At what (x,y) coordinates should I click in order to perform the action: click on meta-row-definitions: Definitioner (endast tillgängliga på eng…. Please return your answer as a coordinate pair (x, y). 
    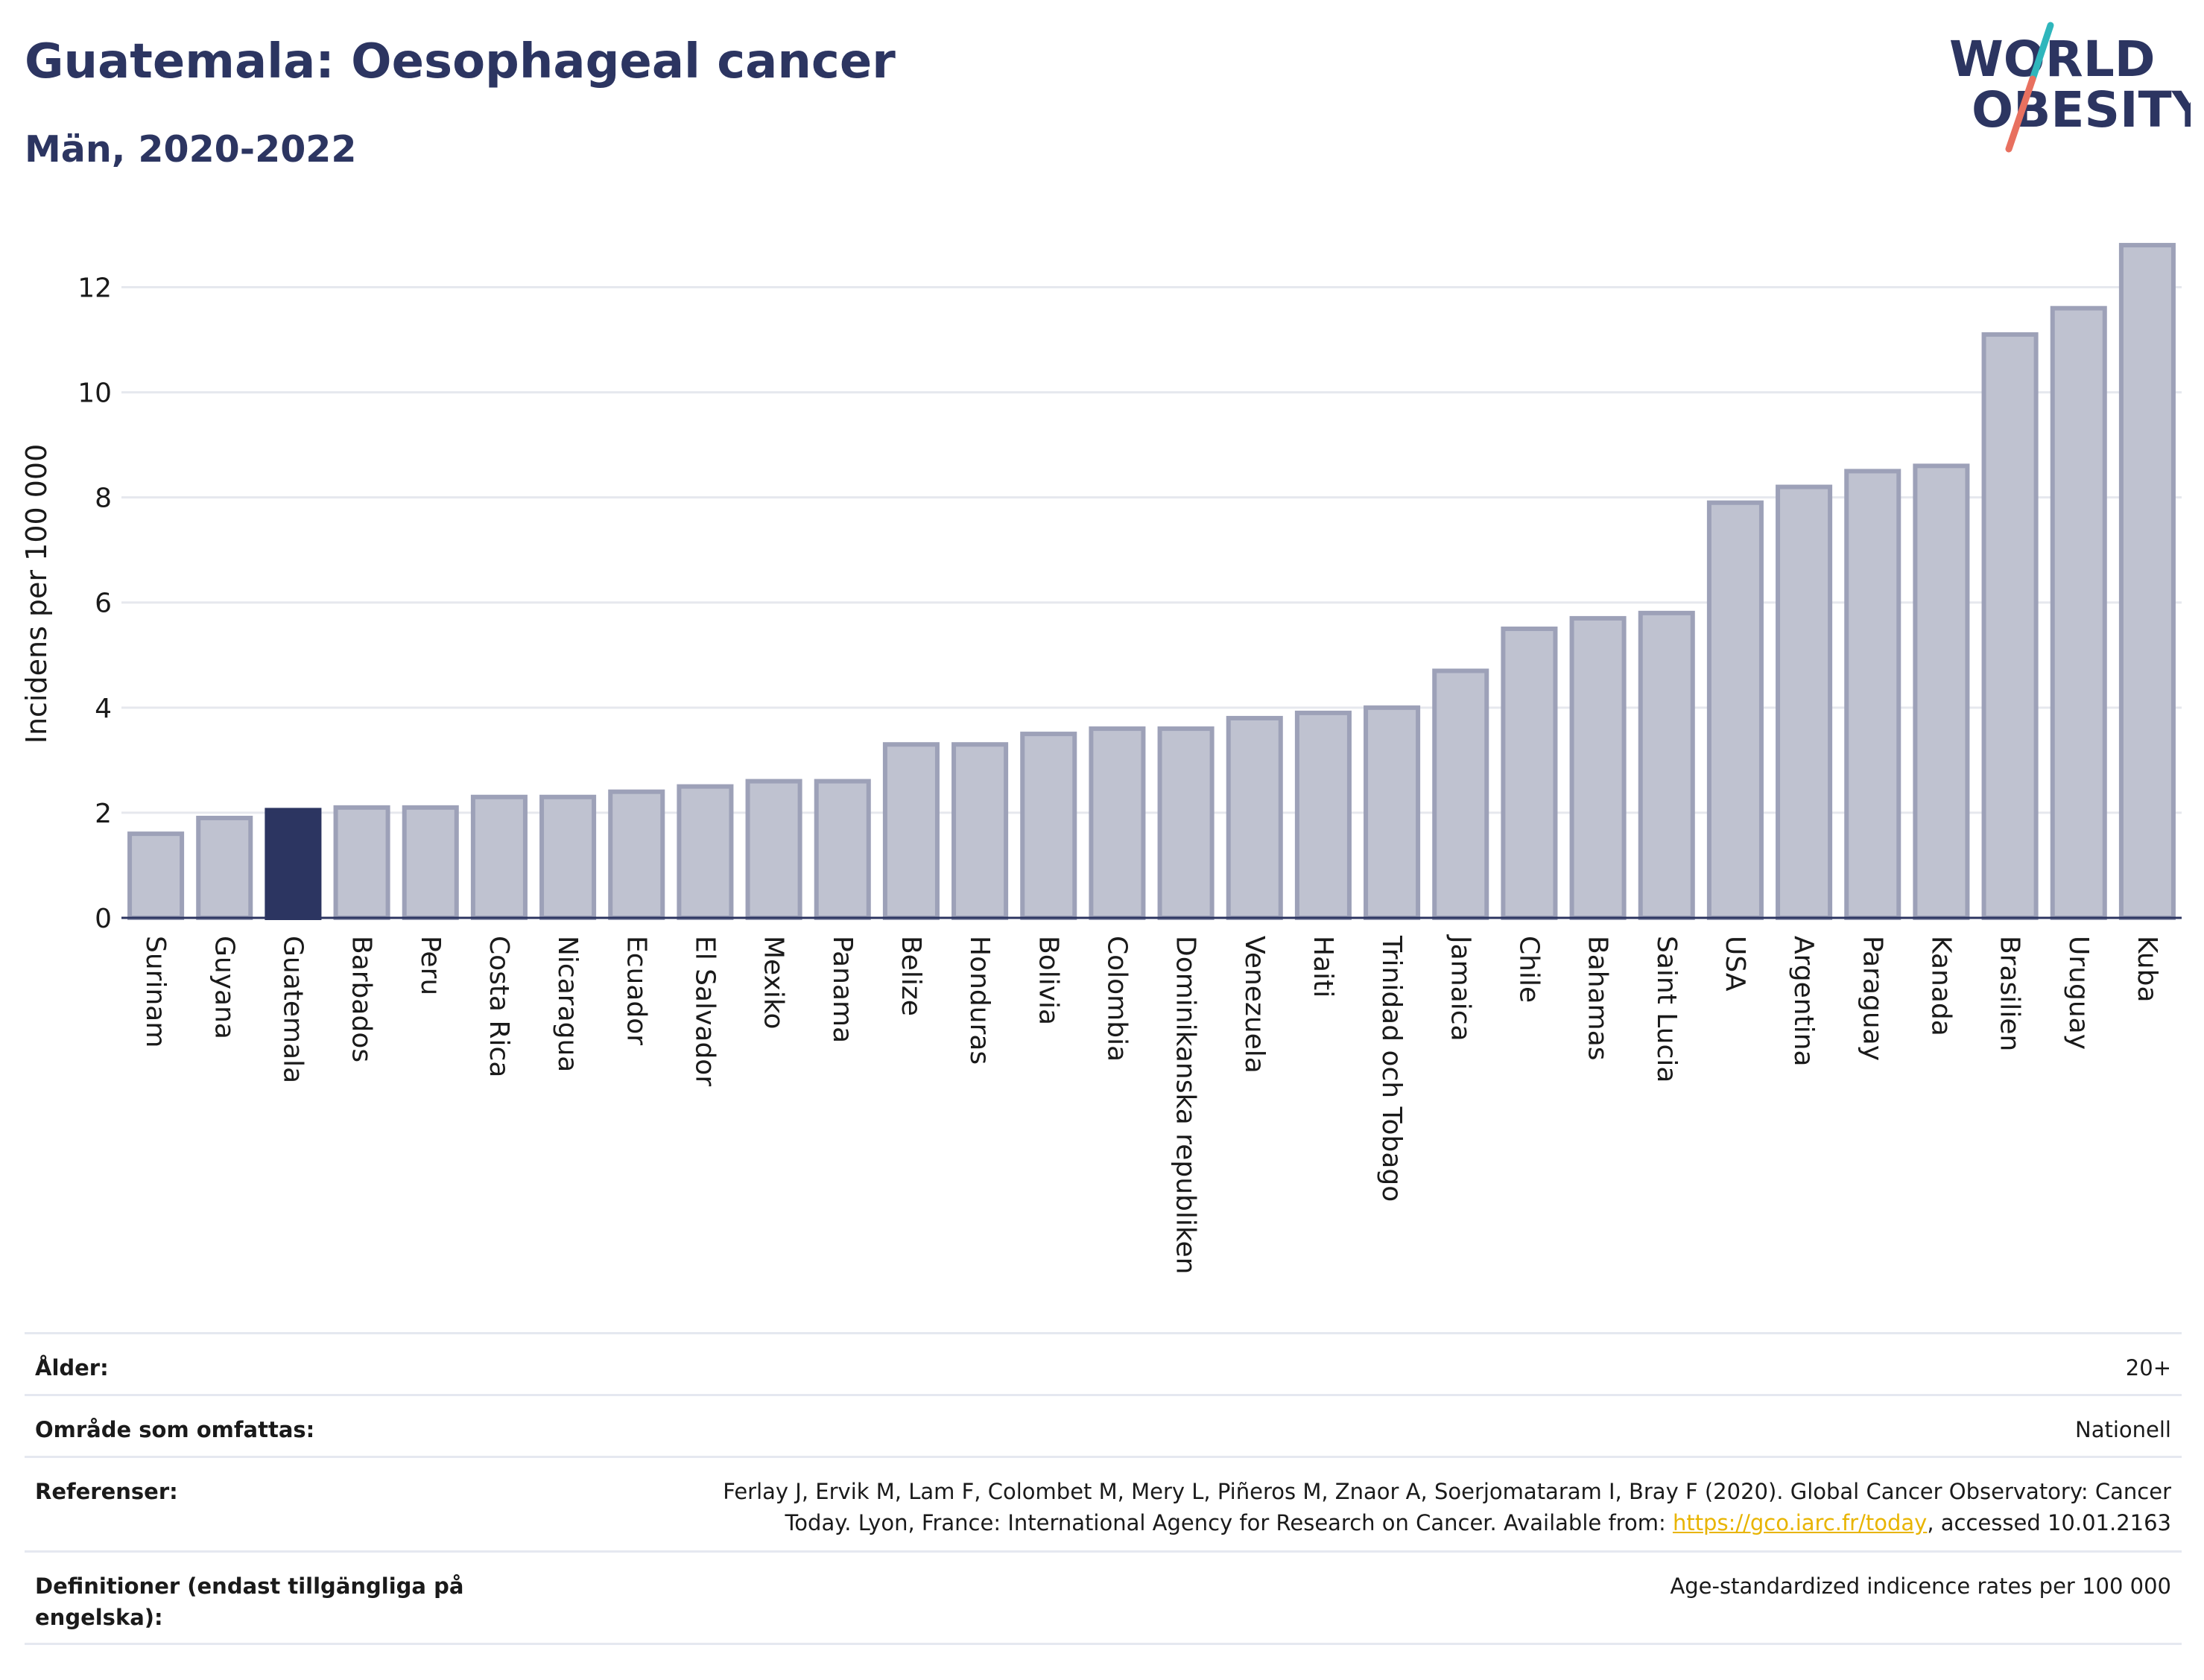
    Looking at the image, I should click on (1103, 1597).